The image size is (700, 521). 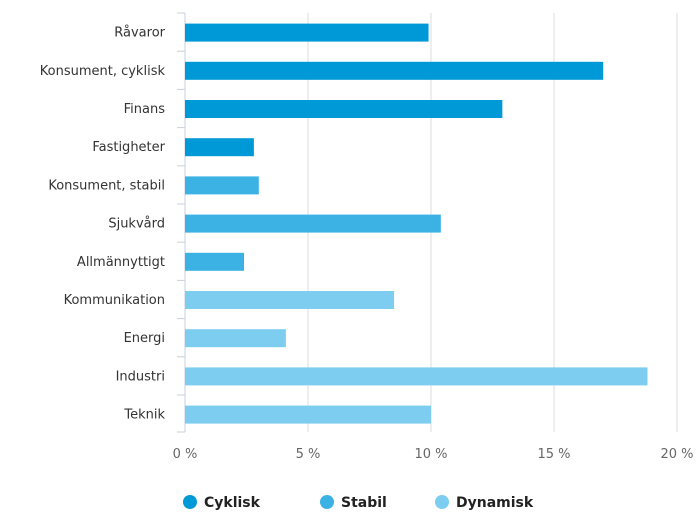 What do you see at coordinates (430, 454) in the screenshot?
I see `x-tick-label: 10 %` at bounding box center [430, 454].